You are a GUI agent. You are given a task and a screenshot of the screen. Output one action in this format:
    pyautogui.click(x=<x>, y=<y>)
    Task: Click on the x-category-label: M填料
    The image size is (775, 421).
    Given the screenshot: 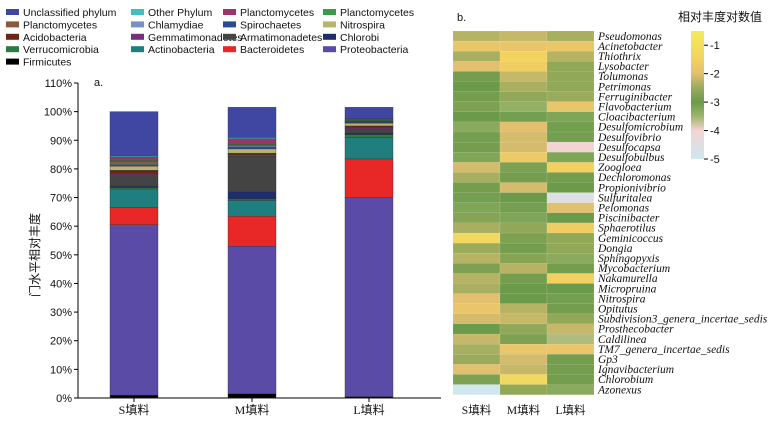 What is the action you would take?
    pyautogui.click(x=252, y=410)
    